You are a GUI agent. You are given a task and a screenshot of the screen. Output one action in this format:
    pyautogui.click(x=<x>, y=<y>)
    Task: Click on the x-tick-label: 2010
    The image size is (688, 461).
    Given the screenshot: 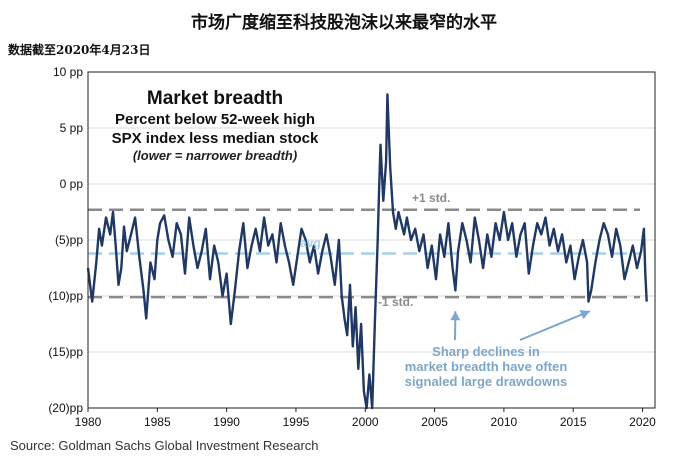 What is the action you would take?
    pyautogui.click(x=504, y=422)
    